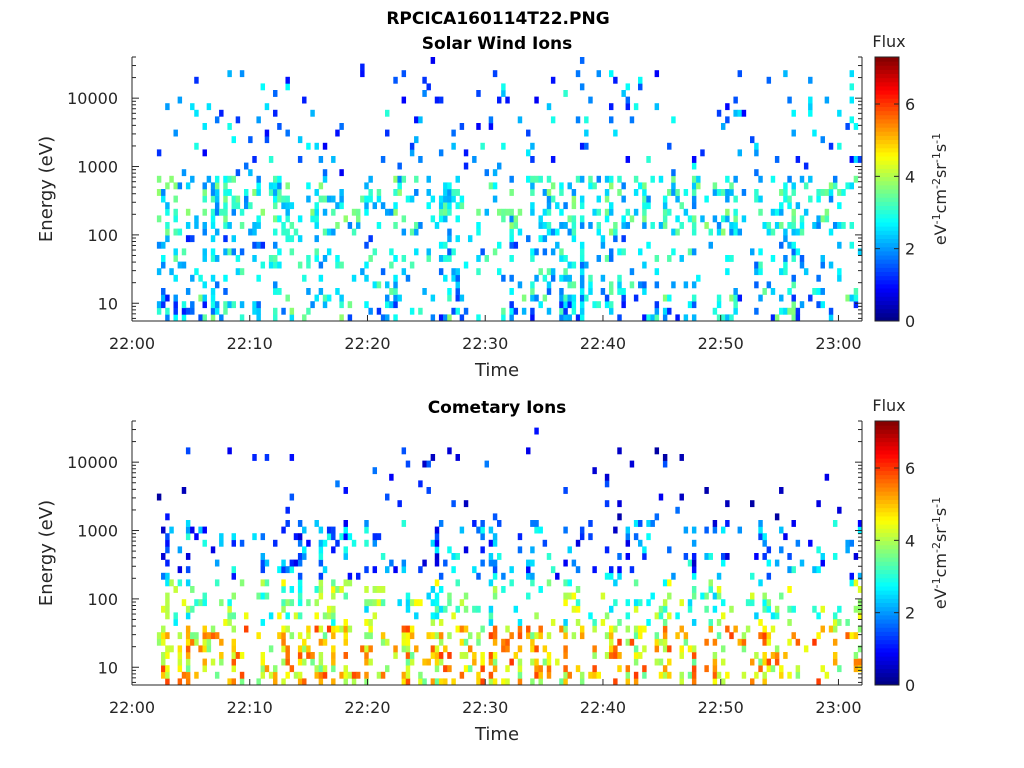 This screenshot has height=768, width=1024. I want to click on panel-title: Cometary Ions, so click(497, 408).